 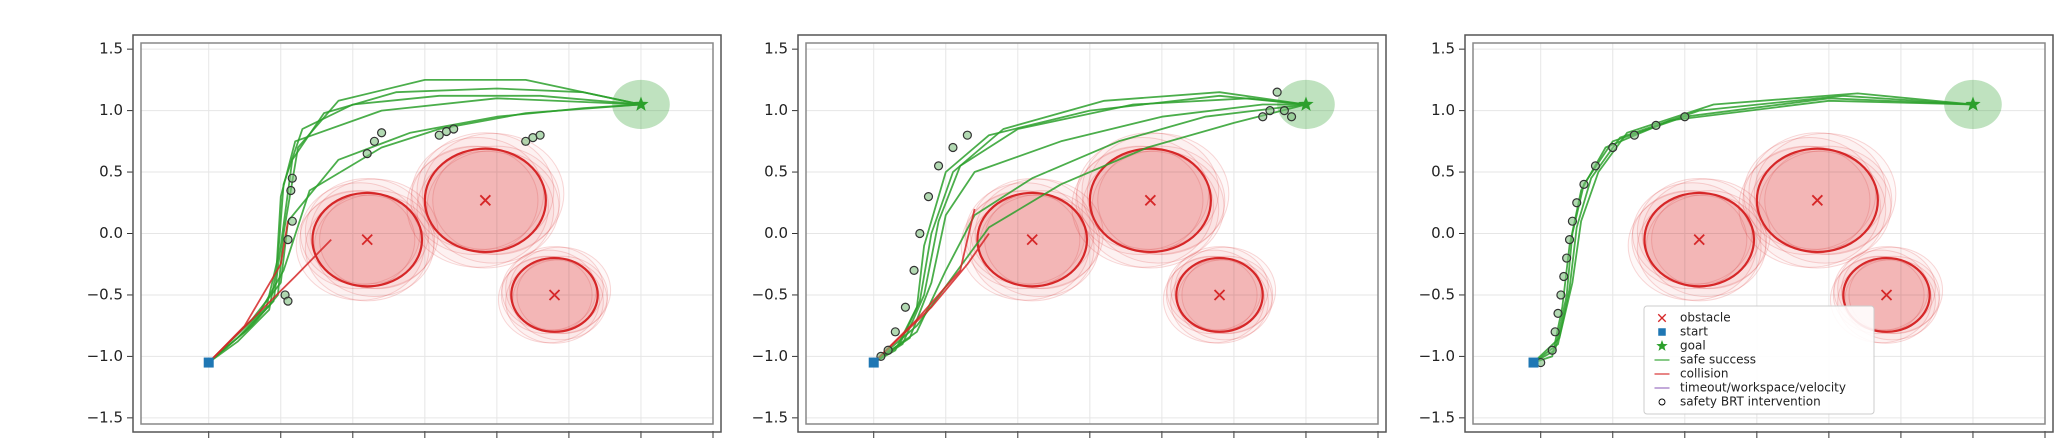 I want to click on legend-label: safe success, so click(x=1718, y=360).